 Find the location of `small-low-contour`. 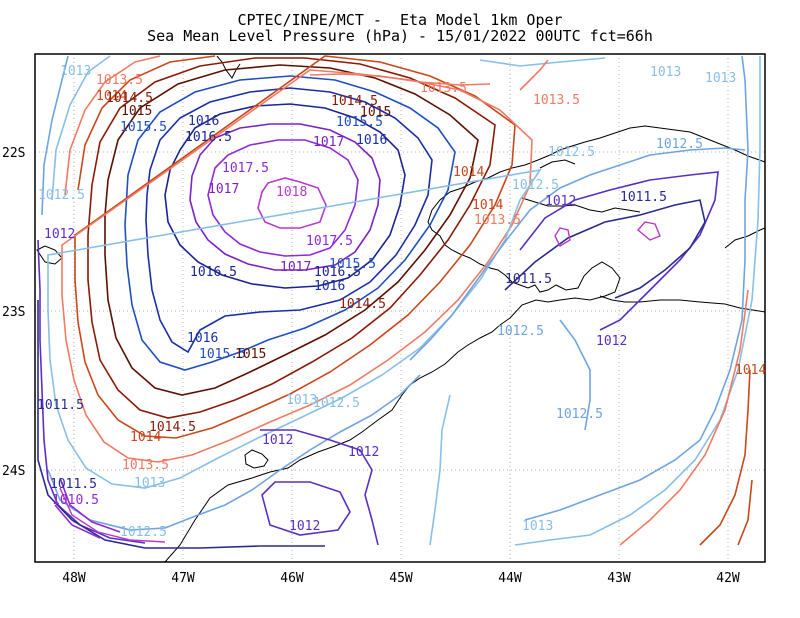

small-low-contour is located at coordinates (562, 237).